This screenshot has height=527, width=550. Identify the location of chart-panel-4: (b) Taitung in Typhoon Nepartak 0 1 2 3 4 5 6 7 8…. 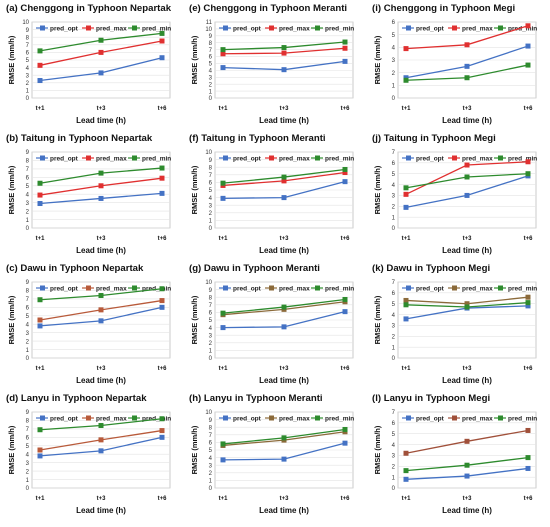
(88, 194).